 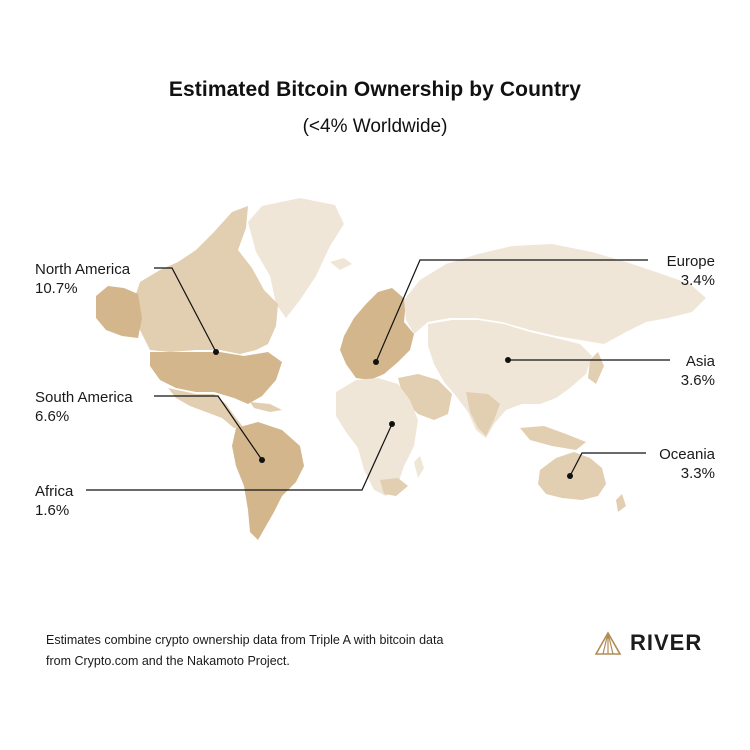 I want to click on europe-marker, so click(x=376, y=362).